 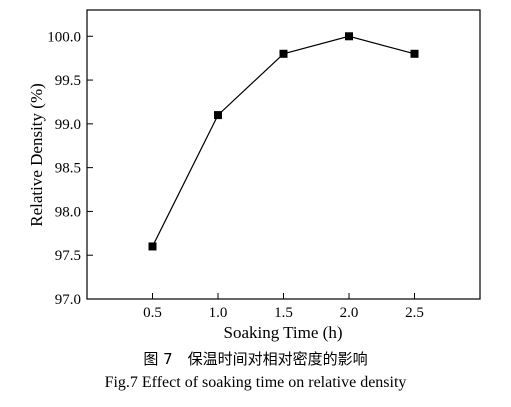 What do you see at coordinates (414, 313) in the screenshot?
I see `x-tick-label: 2.5` at bounding box center [414, 313].